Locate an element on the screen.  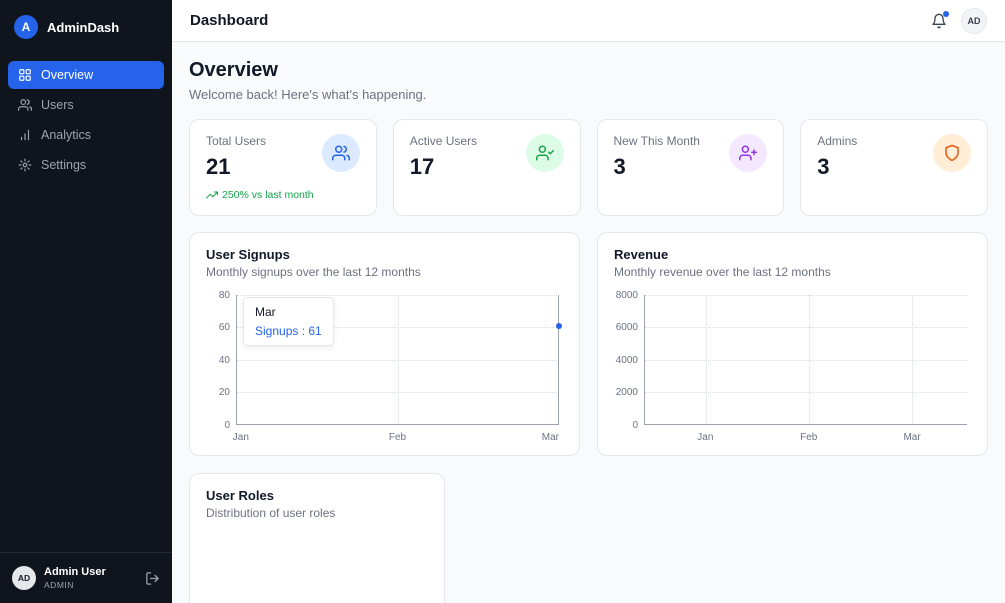
top-header: Dashboard AD is located at coordinates (588, 21).